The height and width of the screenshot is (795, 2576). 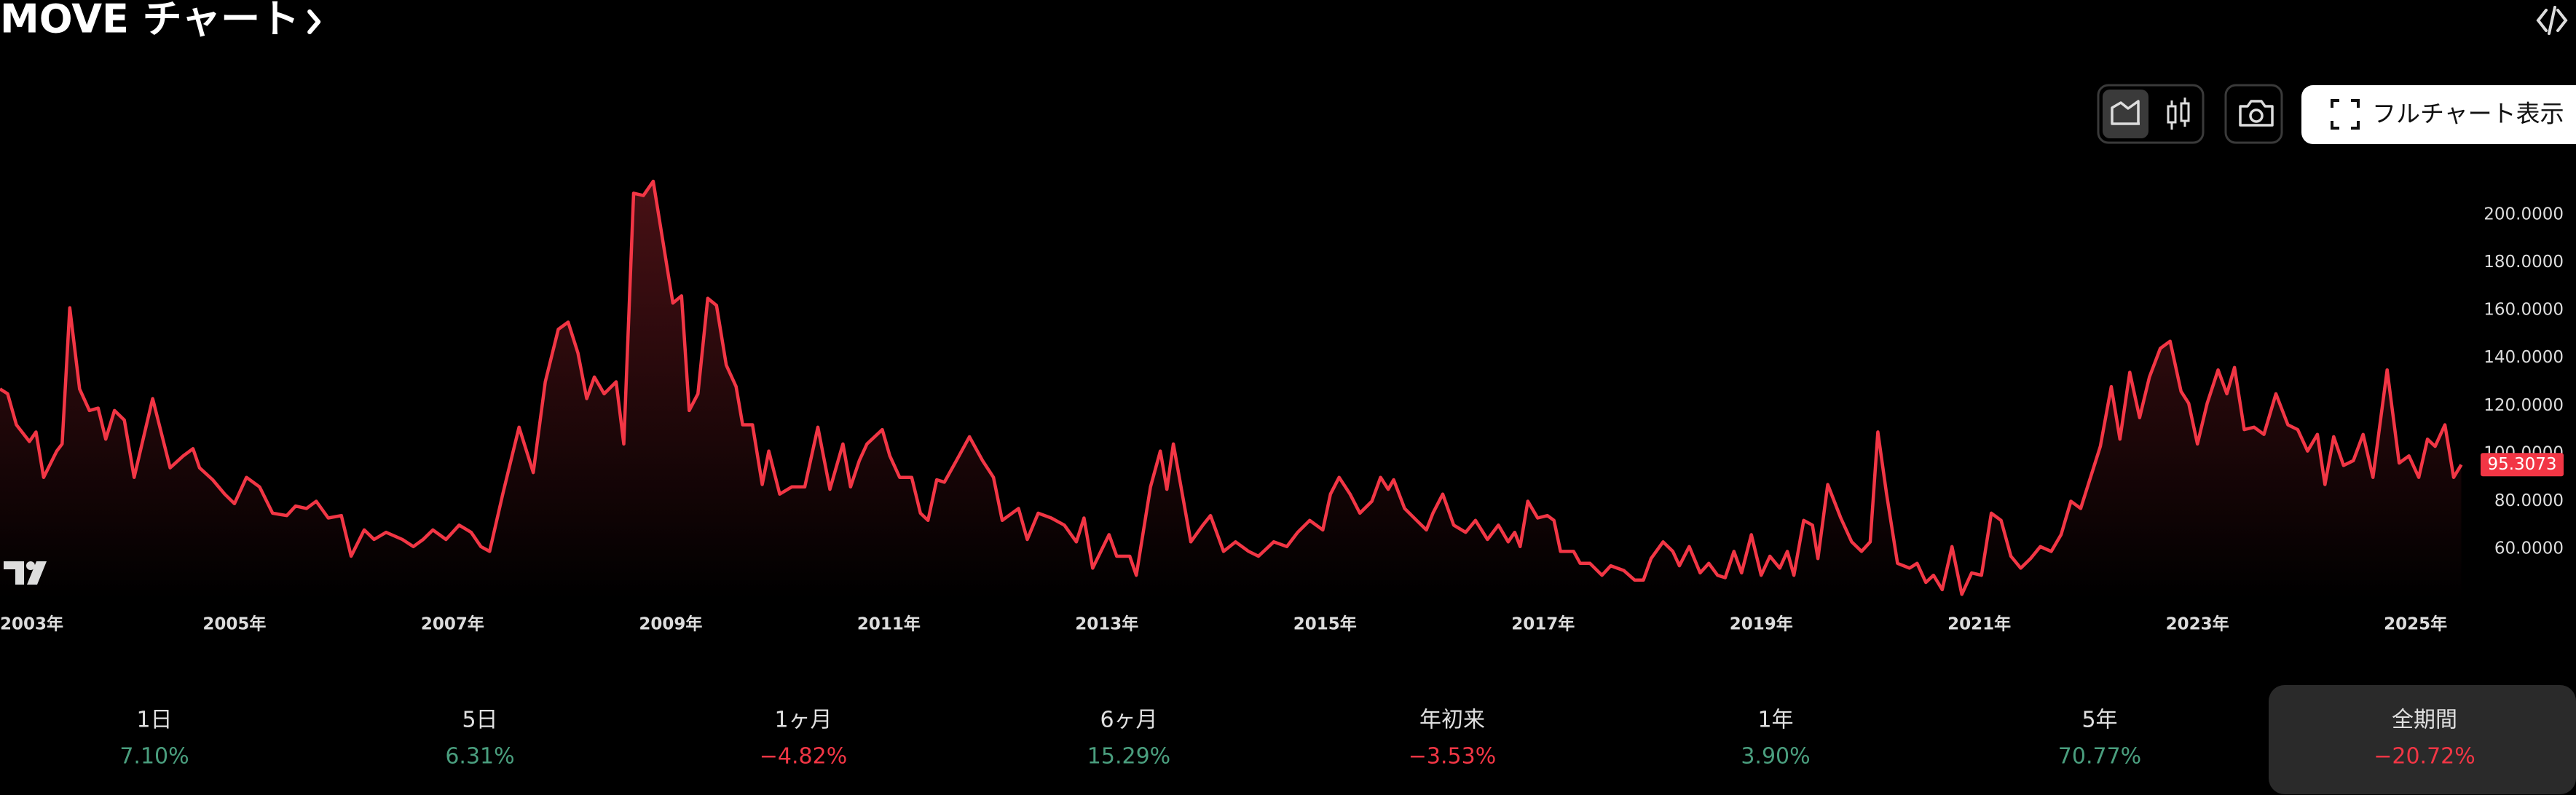 What do you see at coordinates (2099, 757) in the screenshot?
I see `period-change: 70.77%` at bounding box center [2099, 757].